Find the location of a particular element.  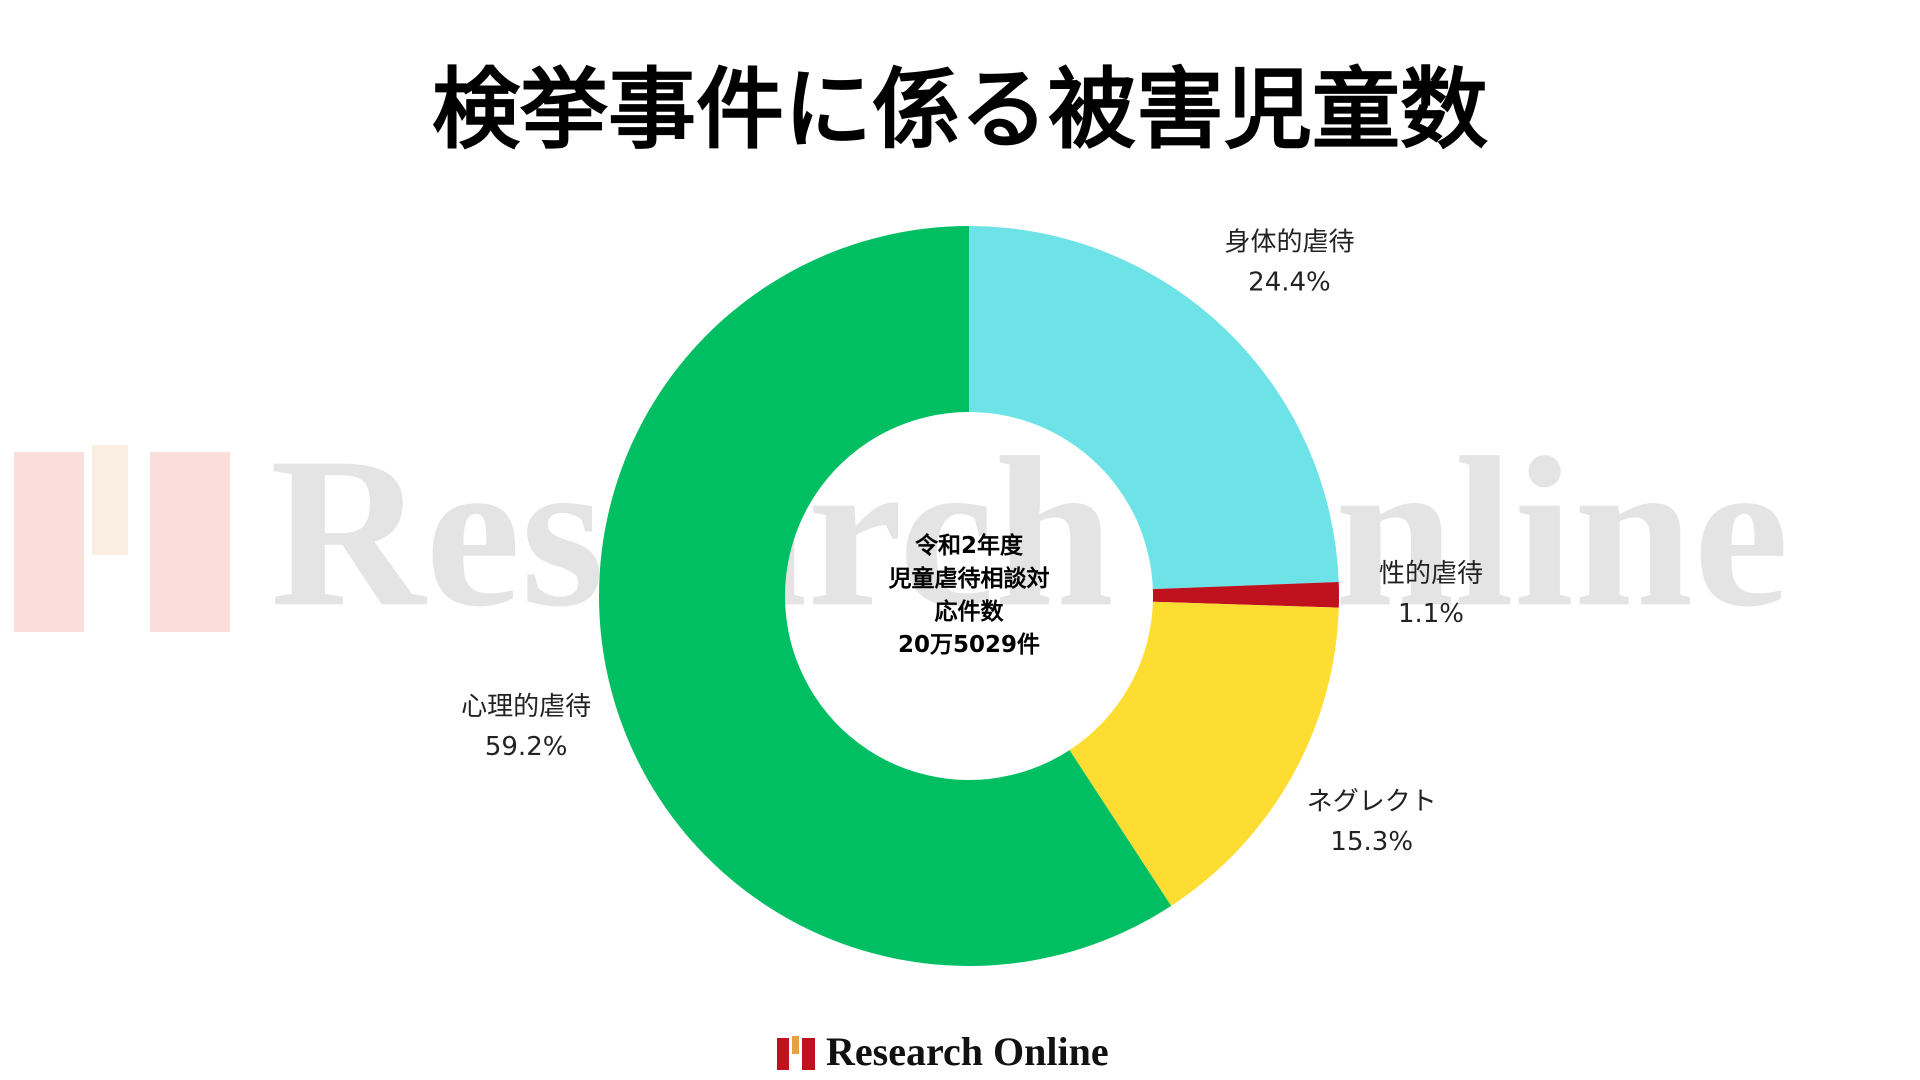

chart-title: 検挙事件に係る被害児童数 is located at coordinates (960, 109).